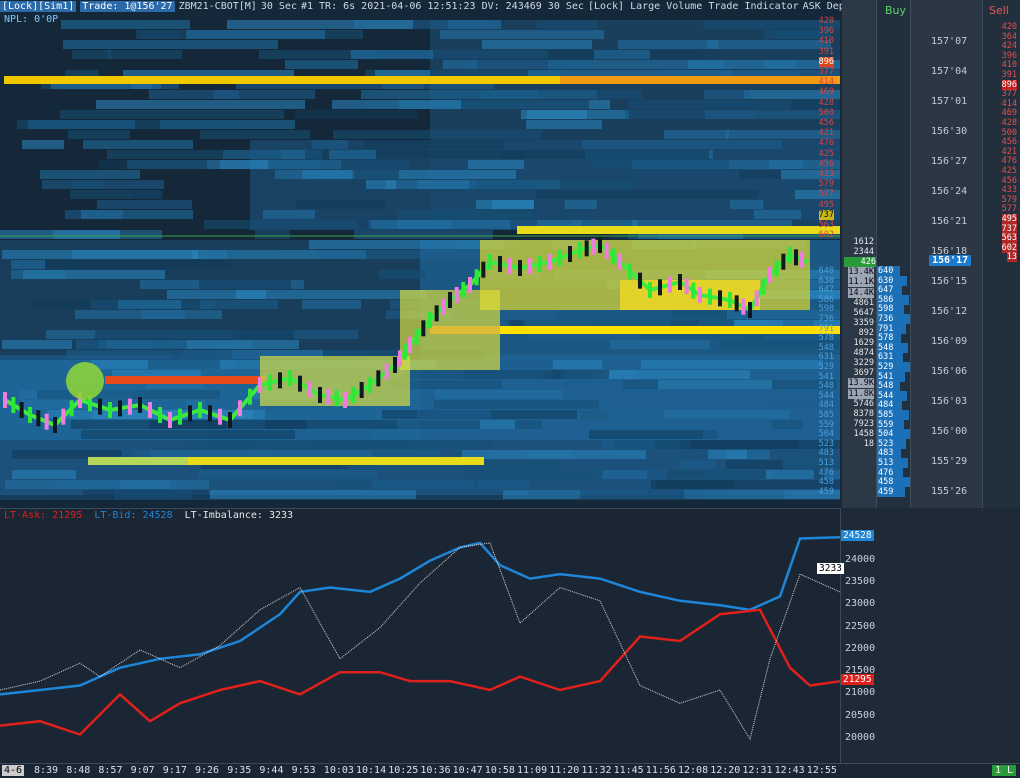  Describe the element at coordinates (949, 161) in the screenshot. I see `ladder-price: 156'27` at that location.